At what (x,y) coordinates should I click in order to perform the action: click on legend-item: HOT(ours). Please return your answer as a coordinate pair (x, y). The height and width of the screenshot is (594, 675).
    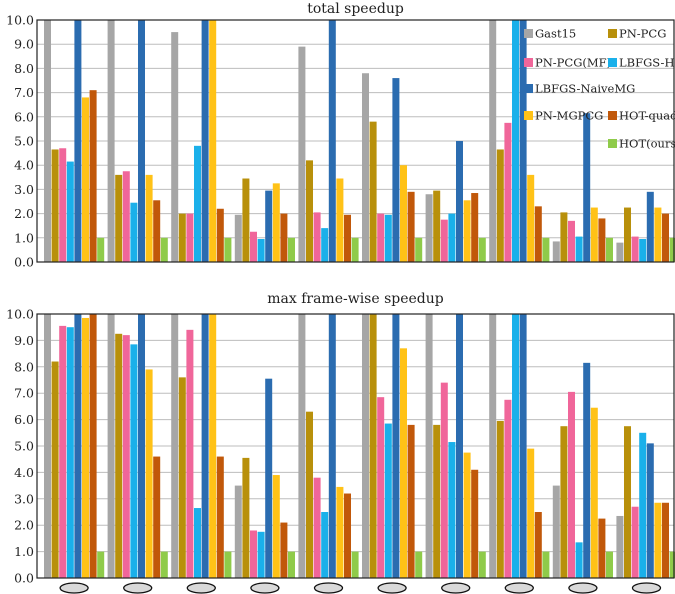
    Looking at the image, I should click on (641, 144).